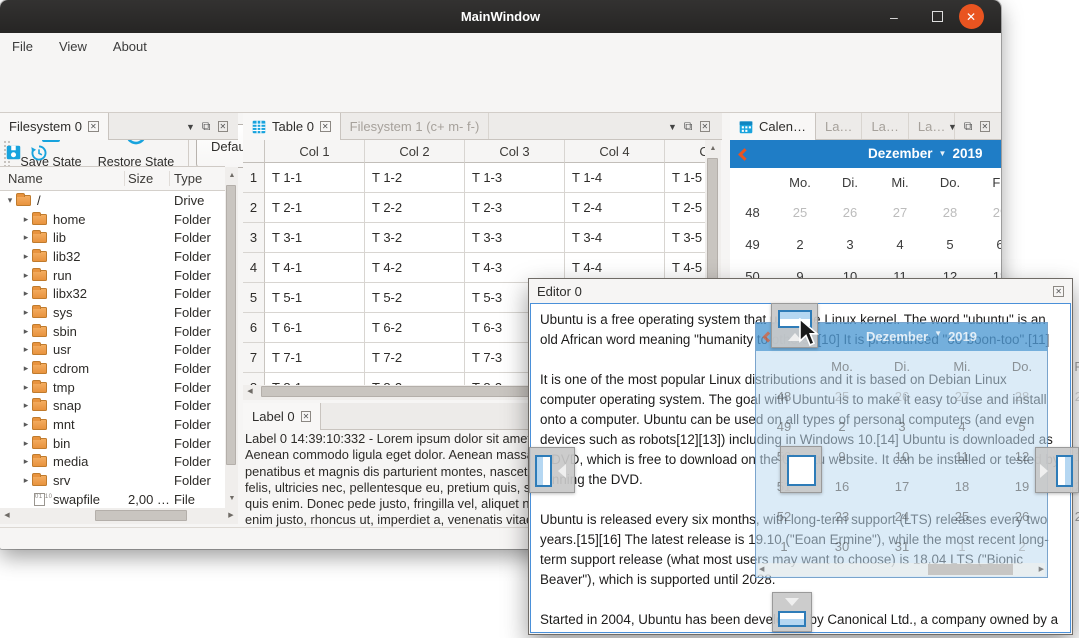 The image size is (1079, 638). What do you see at coordinates (850, 244) in the screenshot?
I see `calendar-day: 3` at bounding box center [850, 244].